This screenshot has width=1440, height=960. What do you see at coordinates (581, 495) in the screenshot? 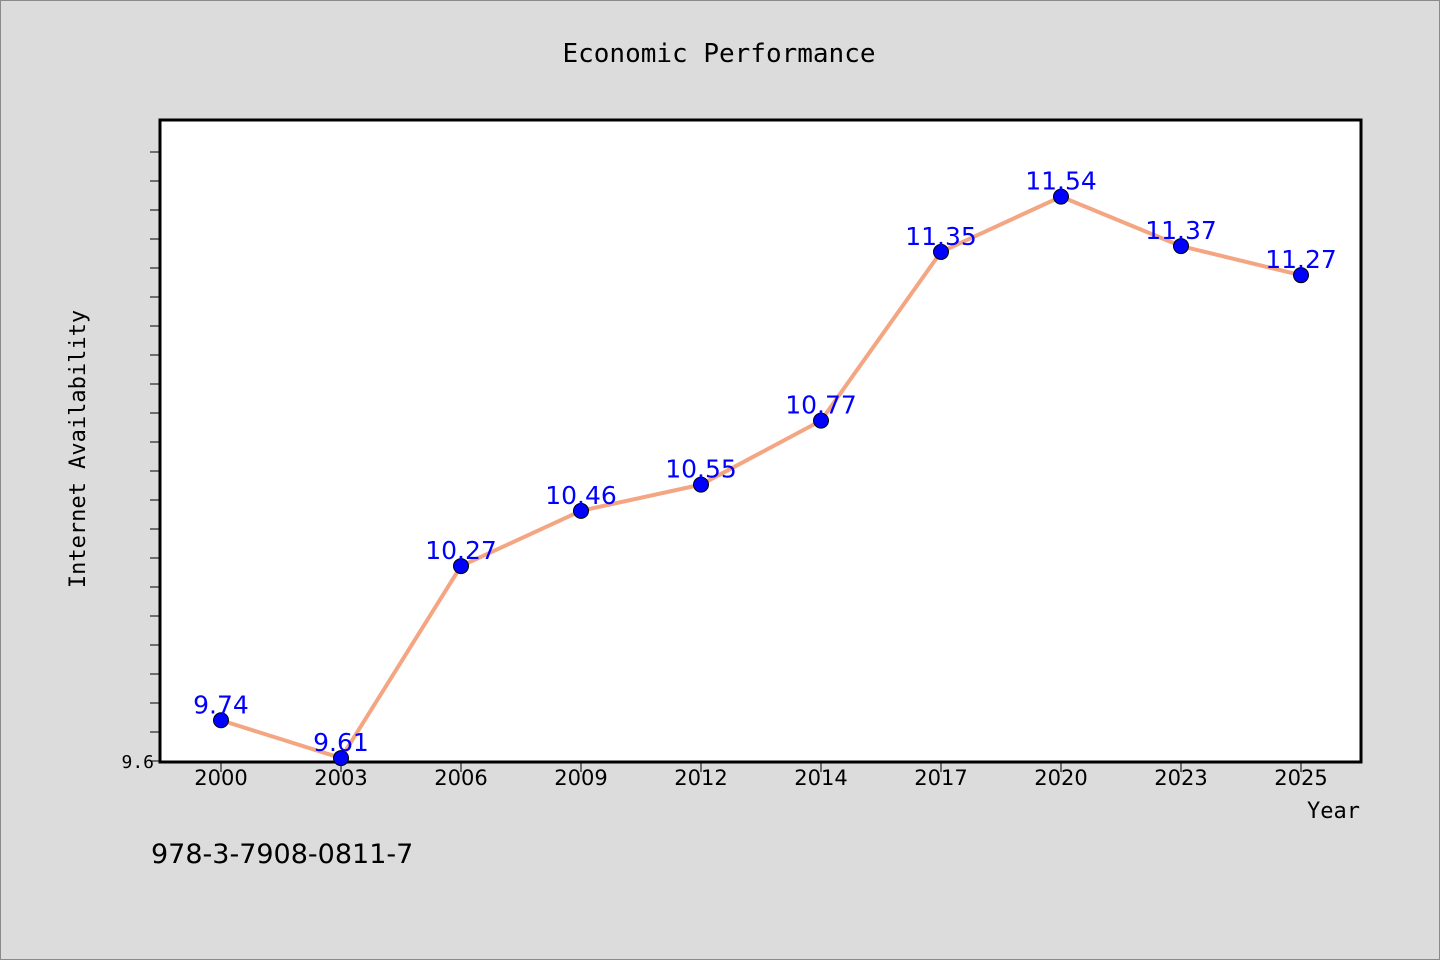
I see `data-label: 10.46` at bounding box center [581, 495].